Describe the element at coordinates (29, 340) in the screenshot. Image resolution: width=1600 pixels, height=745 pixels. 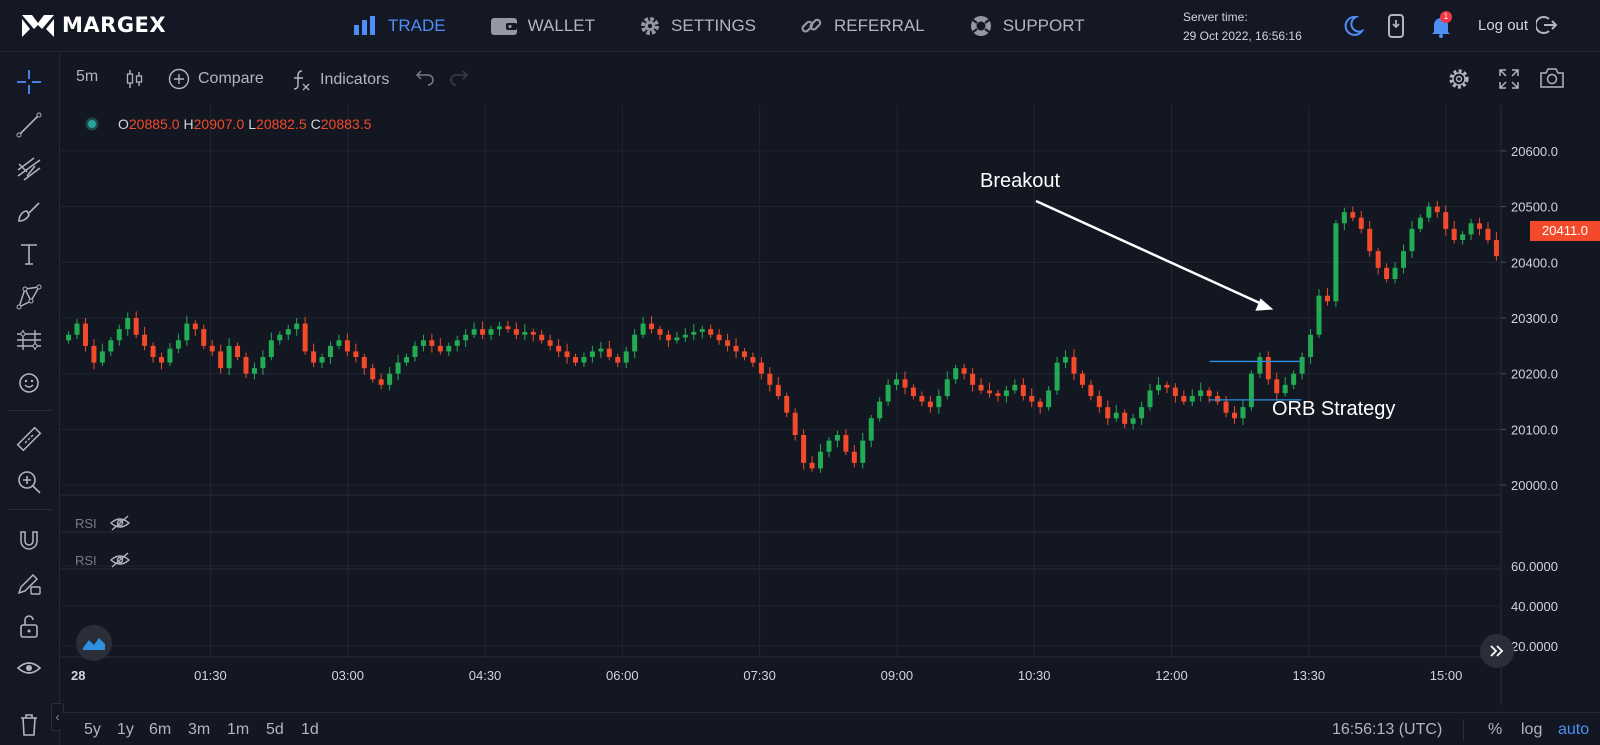
I see `prediction-tool` at that location.